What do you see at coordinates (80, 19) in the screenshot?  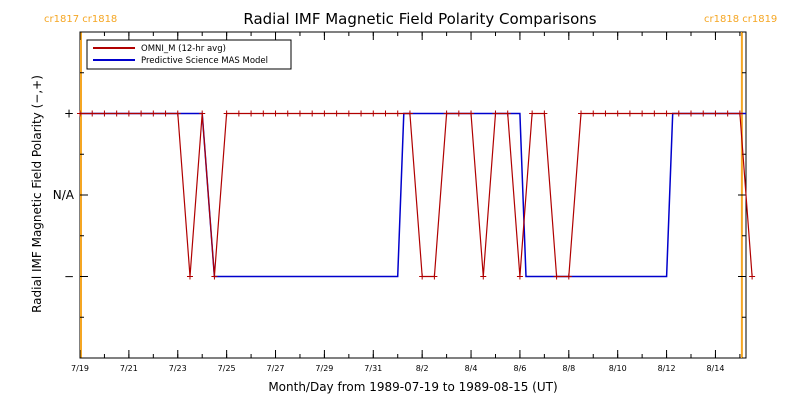 I see `carrington-label-left: cr1817 cr1818` at bounding box center [80, 19].